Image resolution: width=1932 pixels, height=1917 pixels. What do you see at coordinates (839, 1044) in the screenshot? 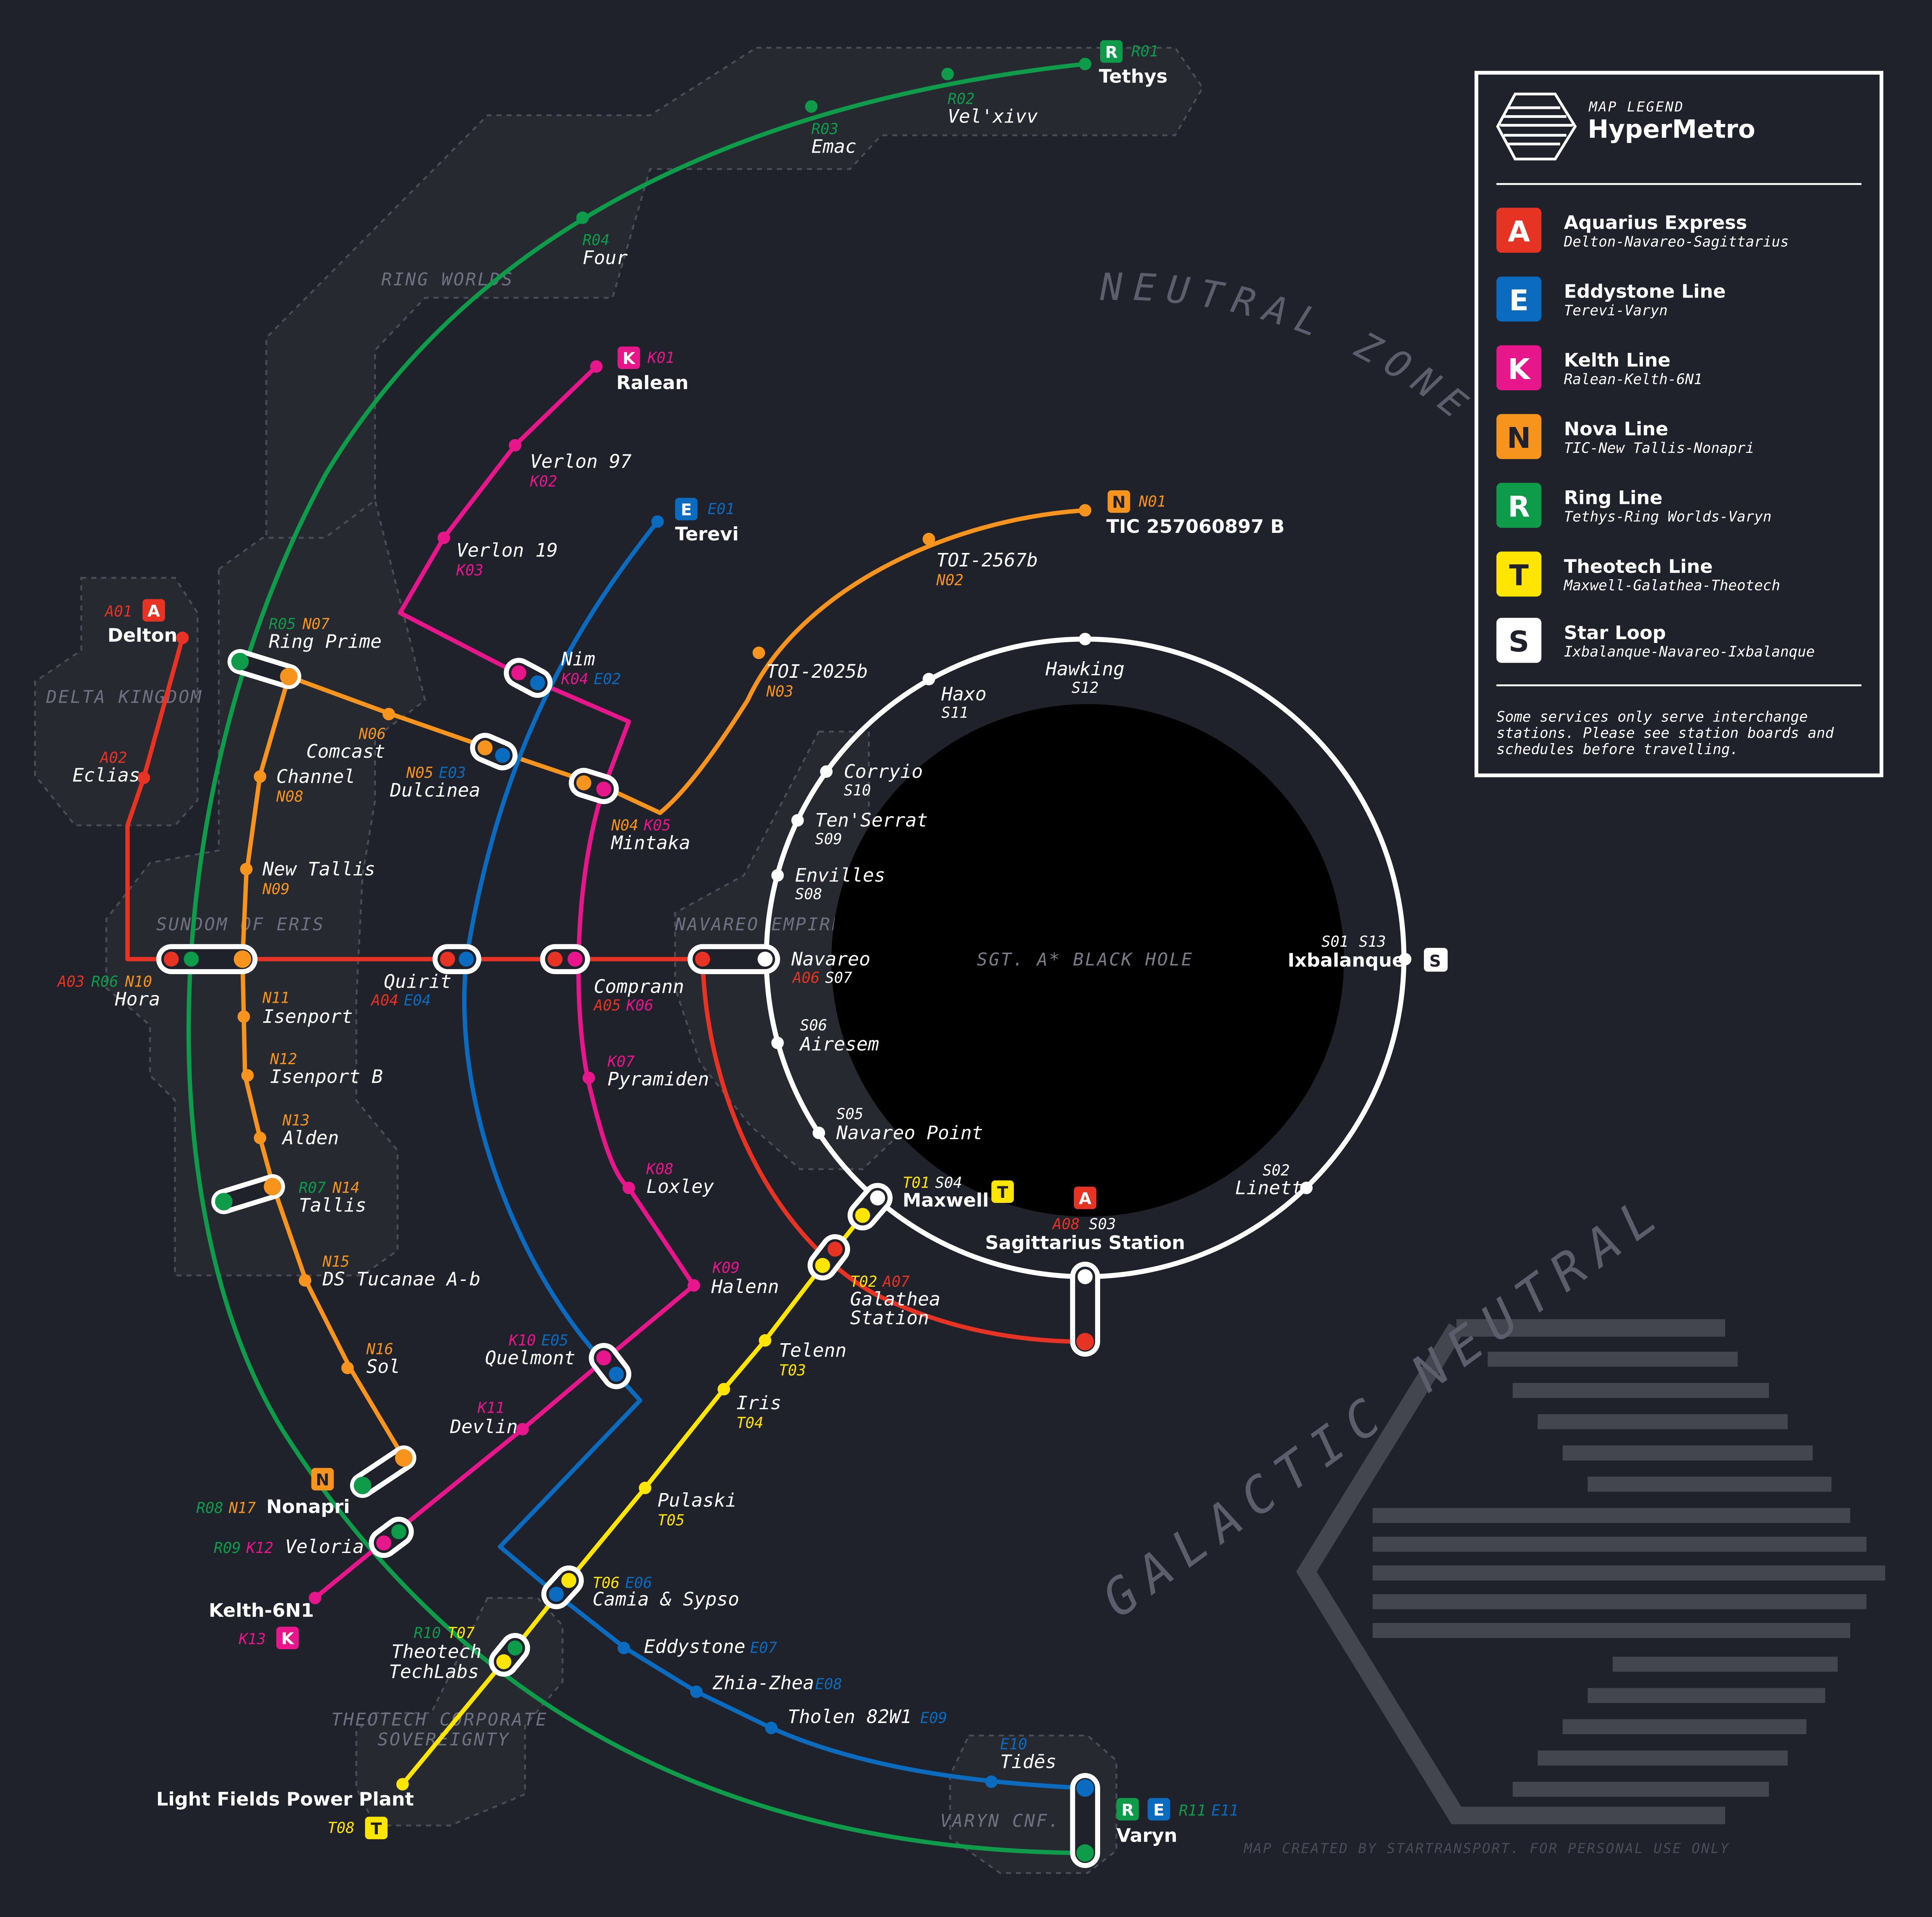
I see `station-name-airesem: Airesem` at bounding box center [839, 1044].